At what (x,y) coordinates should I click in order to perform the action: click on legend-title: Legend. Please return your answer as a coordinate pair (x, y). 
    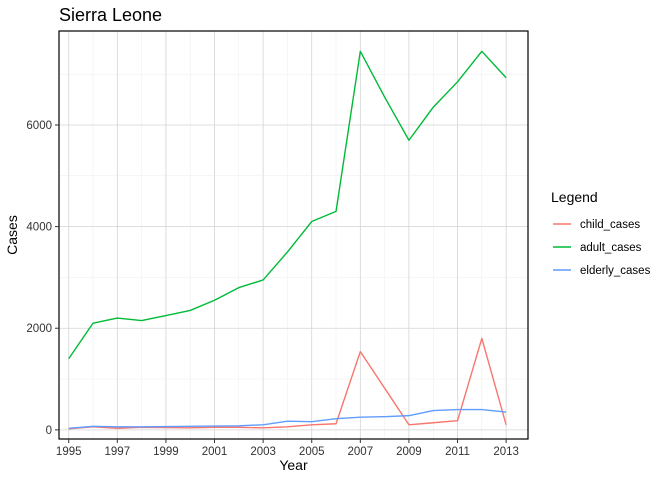
    Looking at the image, I should click on (574, 197).